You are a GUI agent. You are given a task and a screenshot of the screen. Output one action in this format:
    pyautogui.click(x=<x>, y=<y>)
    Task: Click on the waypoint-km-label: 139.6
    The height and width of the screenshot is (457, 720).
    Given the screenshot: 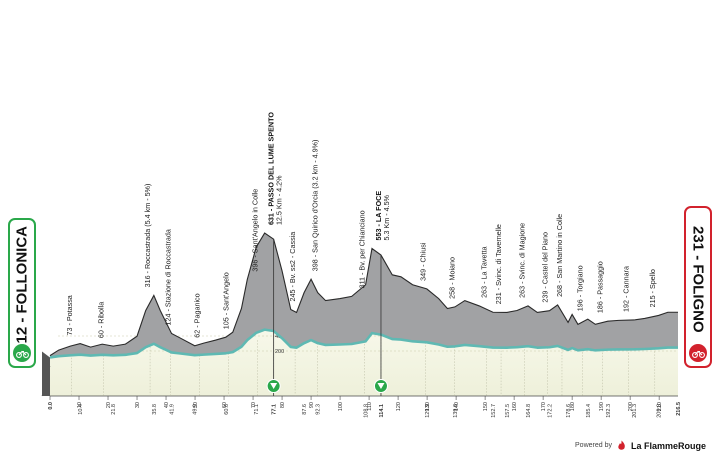 What is the action you would take?
    pyautogui.click(x=456, y=411)
    